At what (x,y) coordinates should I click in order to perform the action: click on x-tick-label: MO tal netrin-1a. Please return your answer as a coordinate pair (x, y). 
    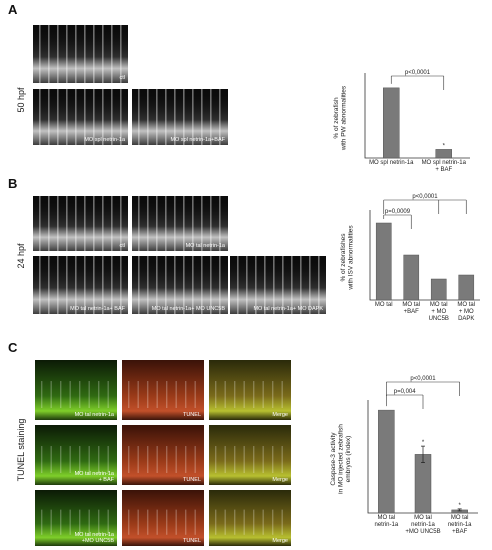
    Looking at the image, I should click on (386, 521).